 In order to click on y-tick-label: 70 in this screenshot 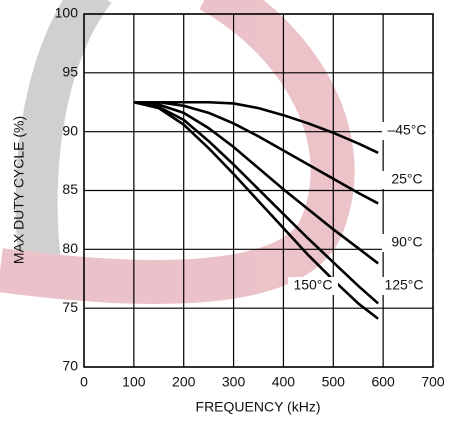, I will do `click(70, 366)`.